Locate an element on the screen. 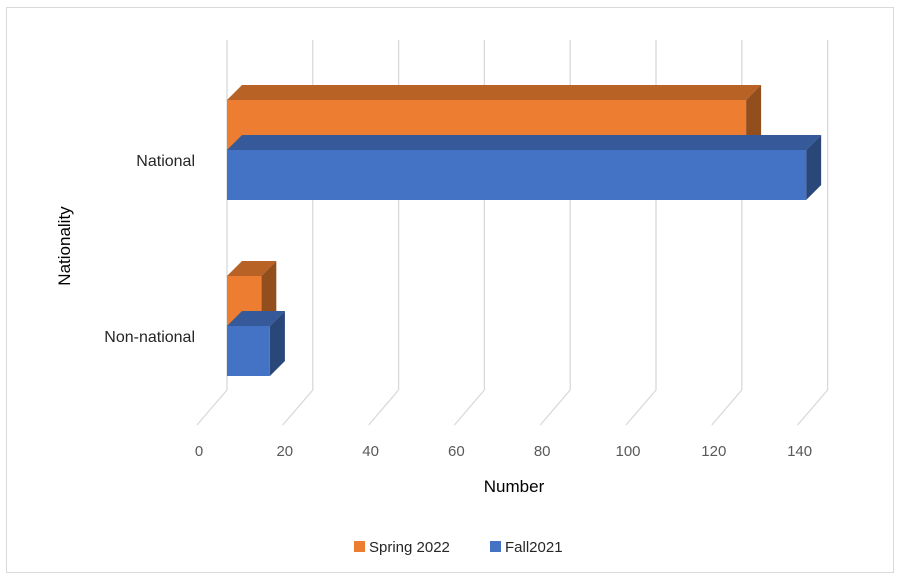 This screenshot has width=902, height=578. category-label: National is located at coordinates (165, 161).